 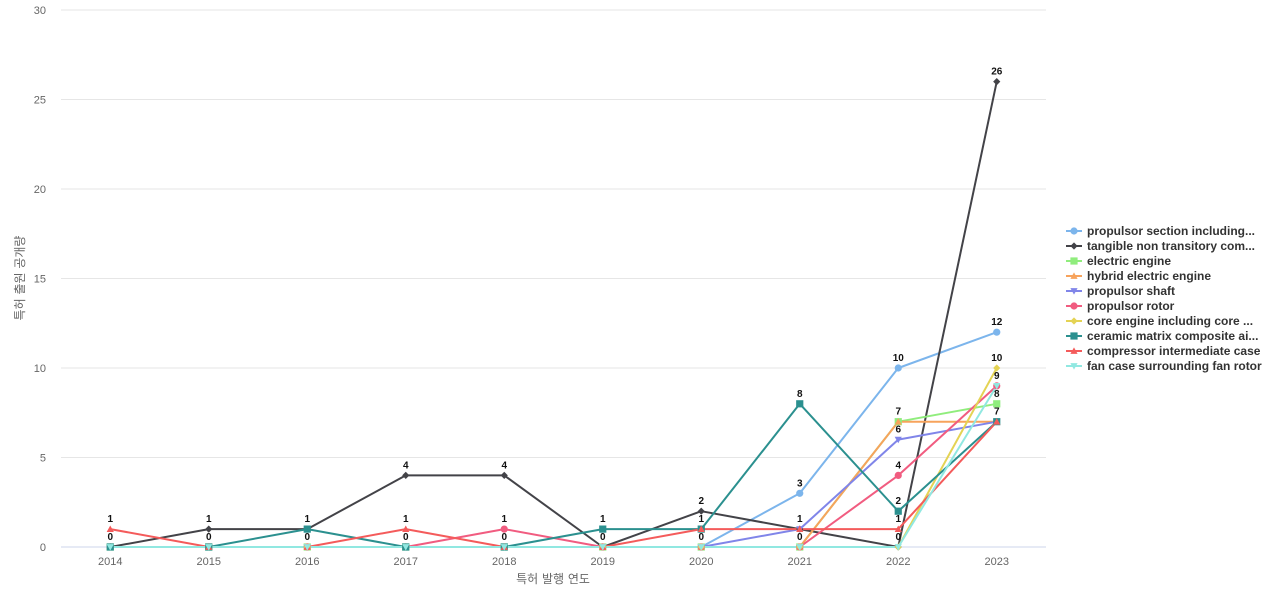 I want to click on legend-label: hybrid electric engine, so click(x=1149, y=276).